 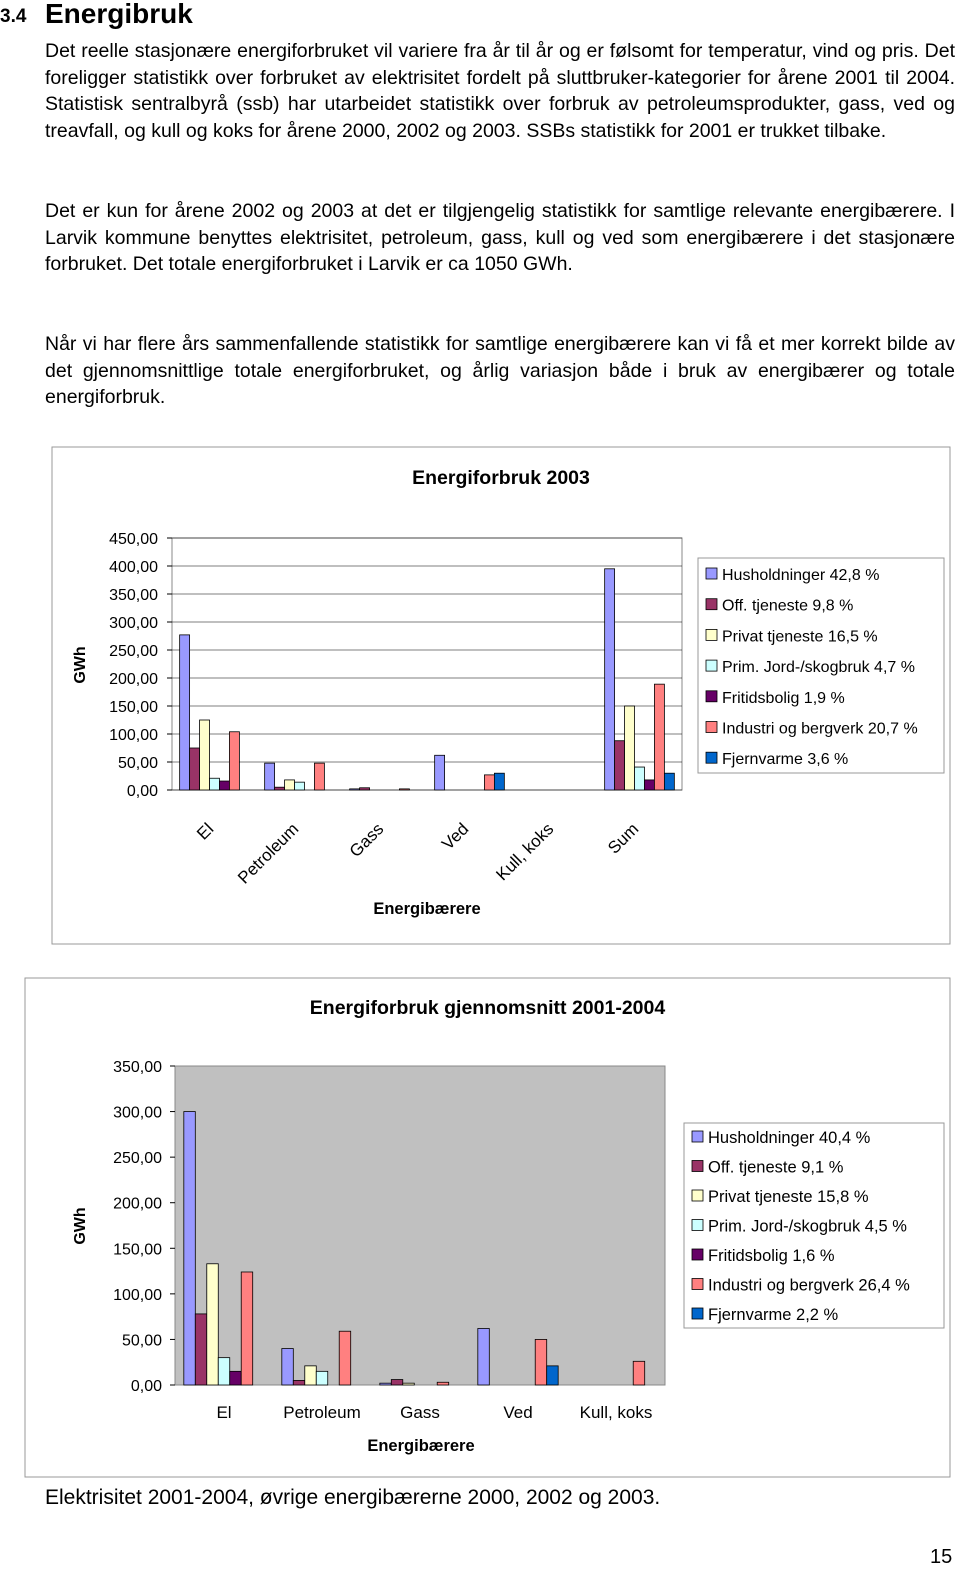 What do you see at coordinates (818, 667) in the screenshot?
I see `legend-entry: Prim. Jord-/skogbruk 4,7 %` at bounding box center [818, 667].